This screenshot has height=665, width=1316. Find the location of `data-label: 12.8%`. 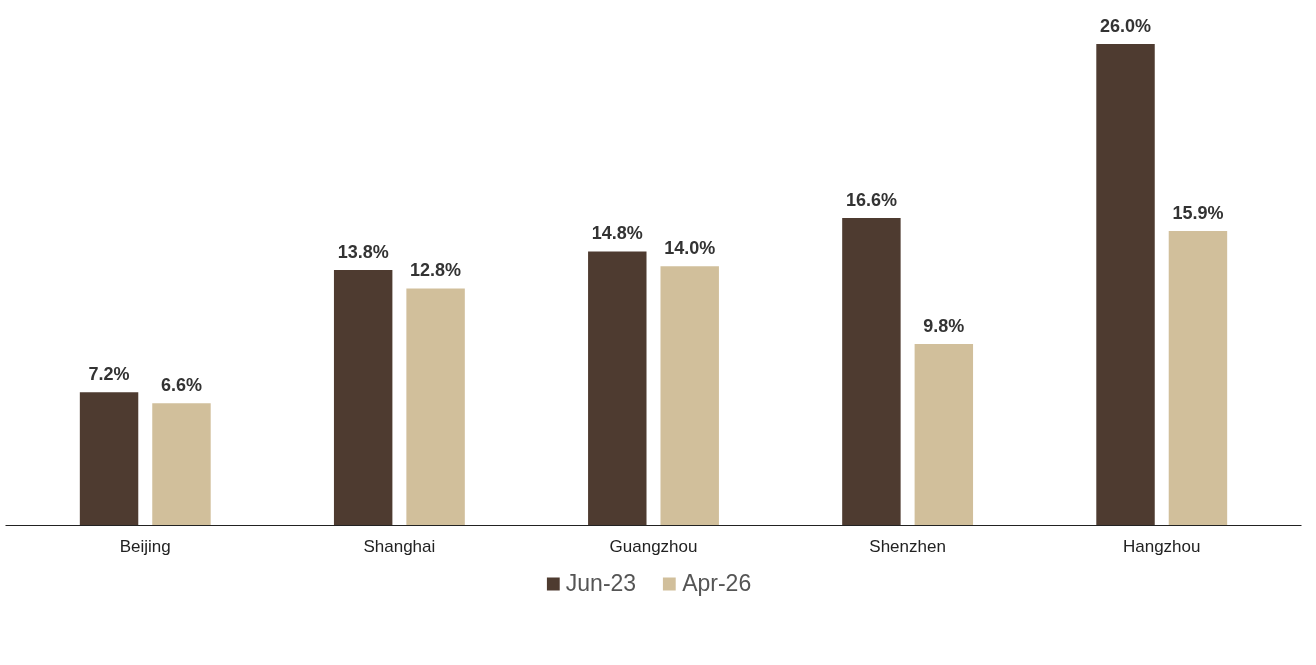

data-label: 12.8% is located at coordinates (436, 270).